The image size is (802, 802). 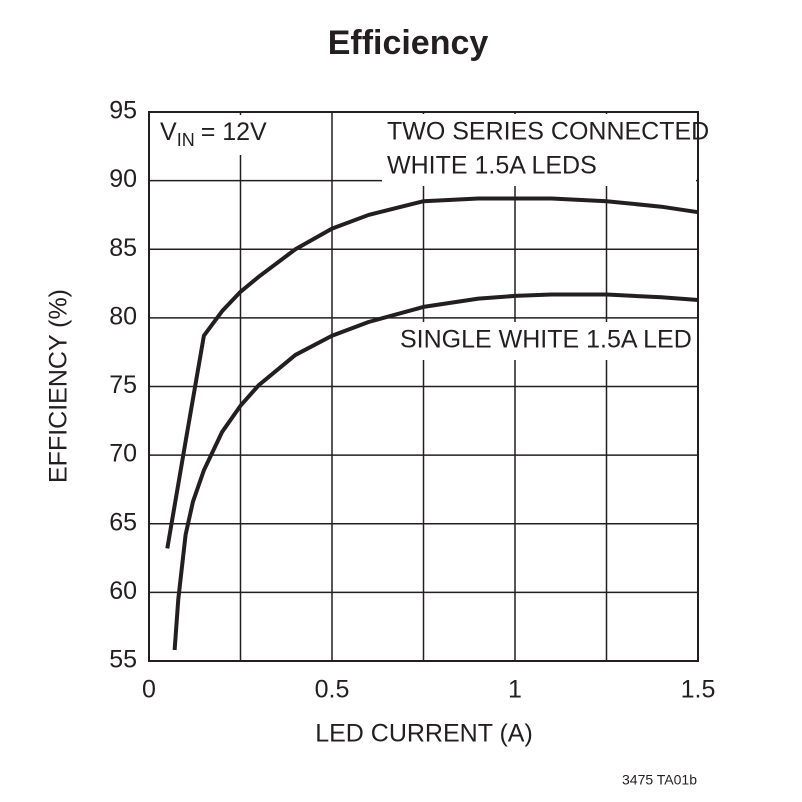 I want to click on x-tick-label: 0, so click(x=149, y=690).